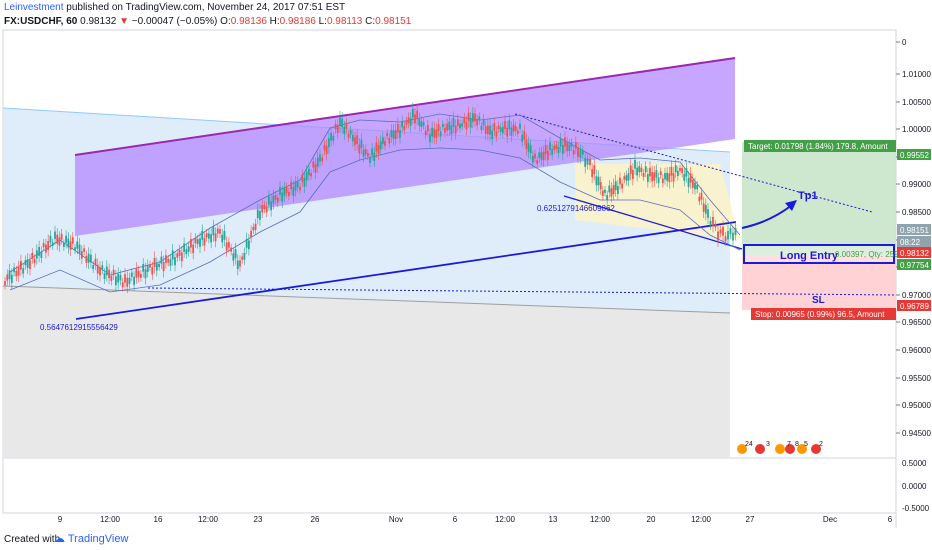  I want to click on price-change: −0.00047 (−0.05%), so click(174, 21).